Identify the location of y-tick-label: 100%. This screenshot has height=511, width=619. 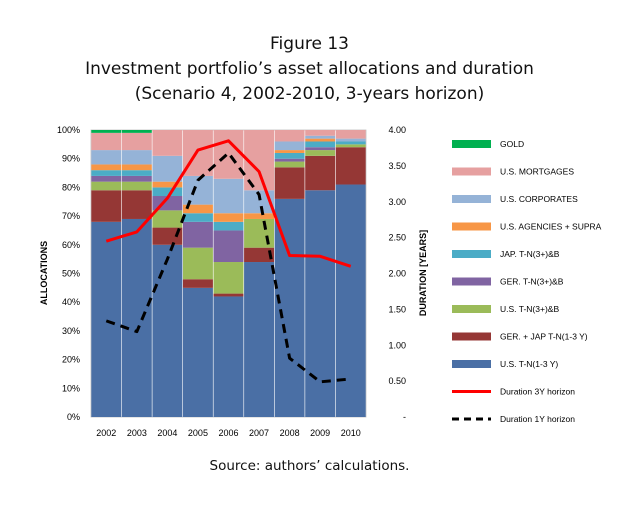
(68, 130).